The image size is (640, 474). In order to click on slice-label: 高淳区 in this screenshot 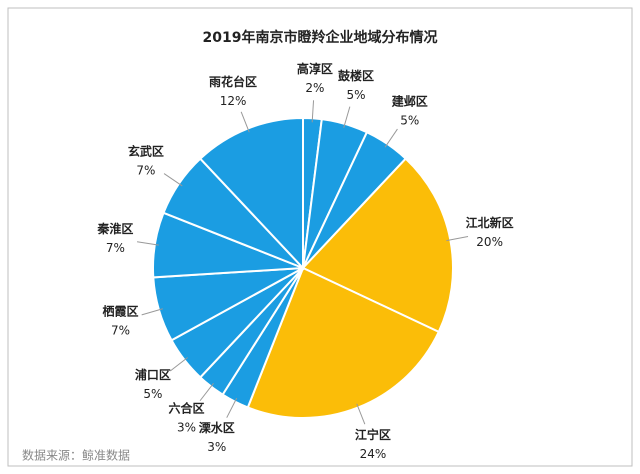, I will do `click(315, 68)`.